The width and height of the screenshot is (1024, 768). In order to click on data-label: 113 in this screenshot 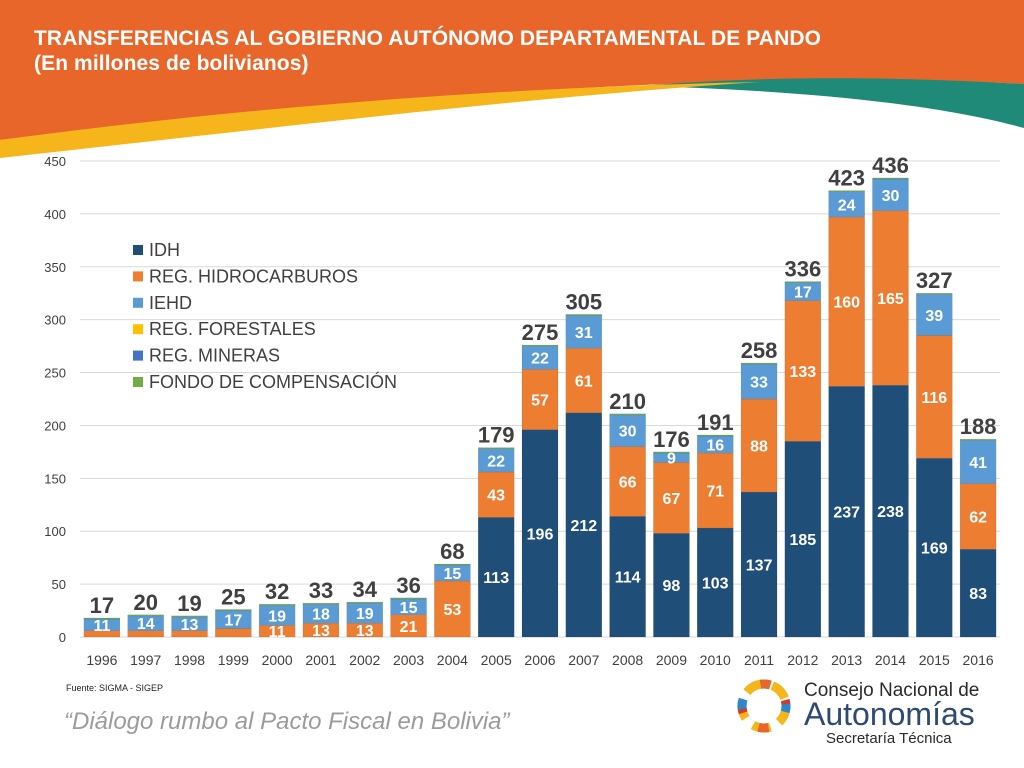, I will do `click(496, 578)`.